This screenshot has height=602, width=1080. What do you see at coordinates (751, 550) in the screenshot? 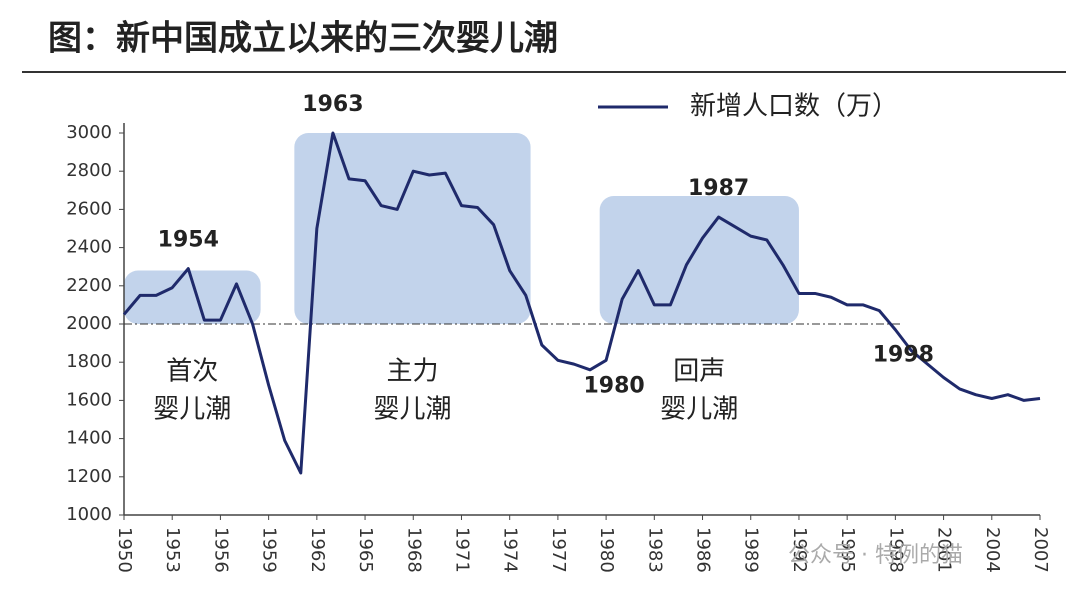
I see `x-tick-label: 1989` at bounding box center [751, 550].